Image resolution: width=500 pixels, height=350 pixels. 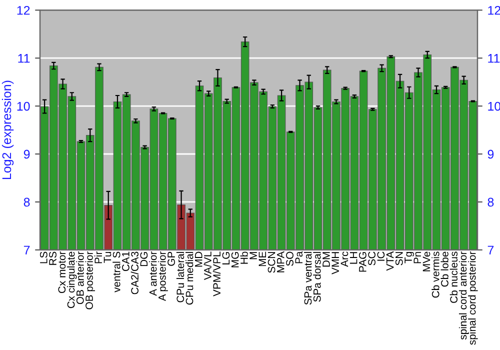 What do you see at coordinates (52, 258) in the screenshot?
I see `x-tick-label: RS` at bounding box center [52, 258].